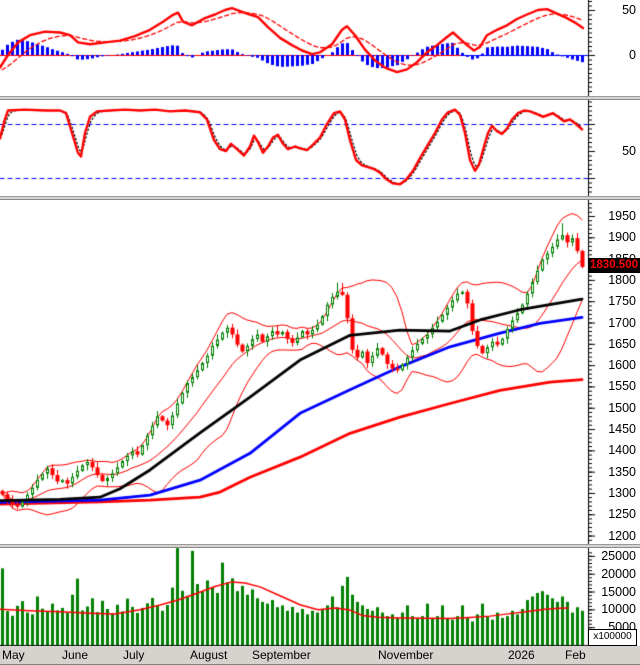 This screenshot has height=665, width=640. What do you see at coordinates (622, 450) in the screenshot?
I see `price-axis-label: 1400` at bounding box center [622, 450].